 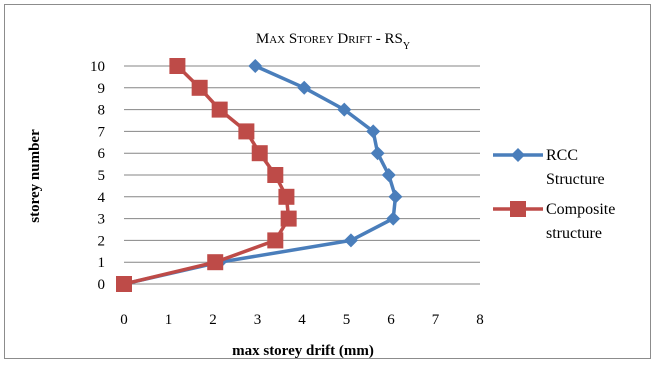 I want to click on x-tick-label: 4, so click(x=302, y=320).